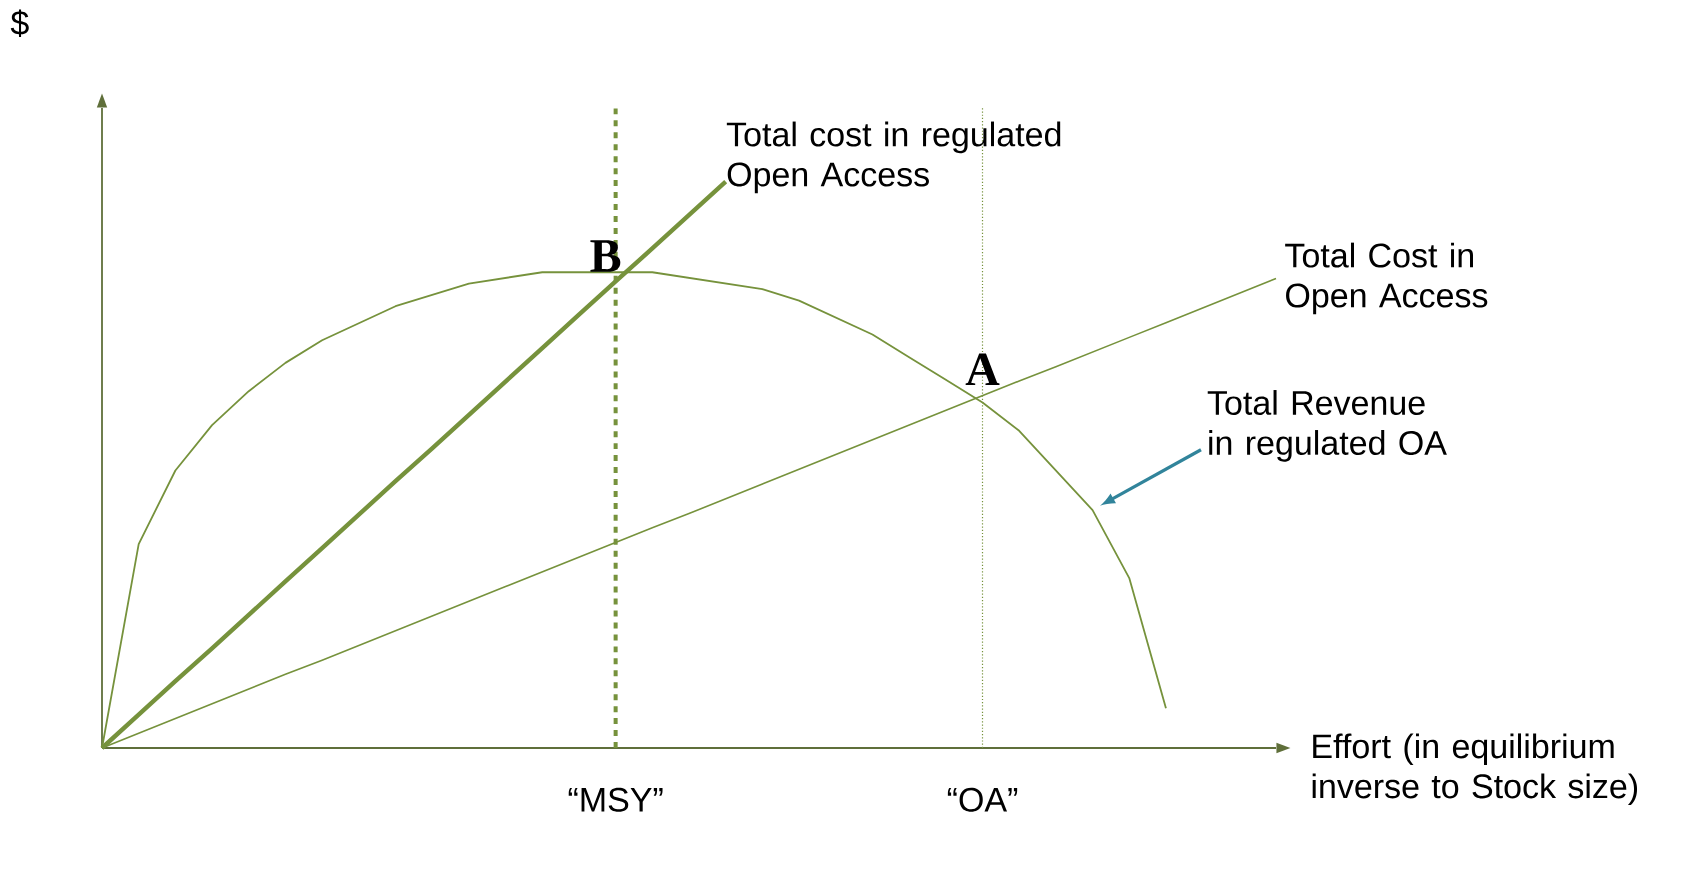 This screenshot has height=895, width=1695. Describe the element at coordinates (1475, 769) in the screenshot. I see `x-axis-title: Effort (in equilibrium inverse to Stock size)` at that location.